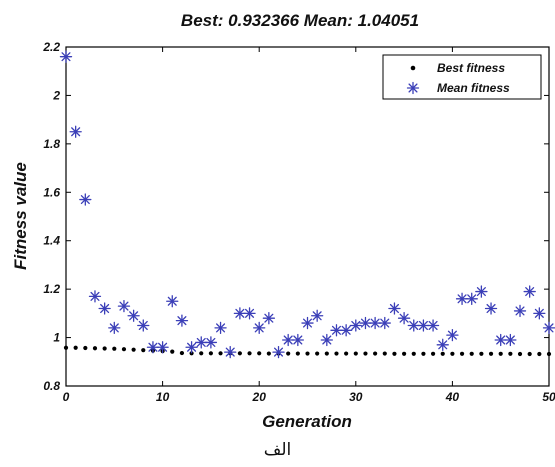 The image size is (555, 467). Describe the element at coordinates (56, 338) in the screenshot. I see `y-tick-label: 1` at that location.